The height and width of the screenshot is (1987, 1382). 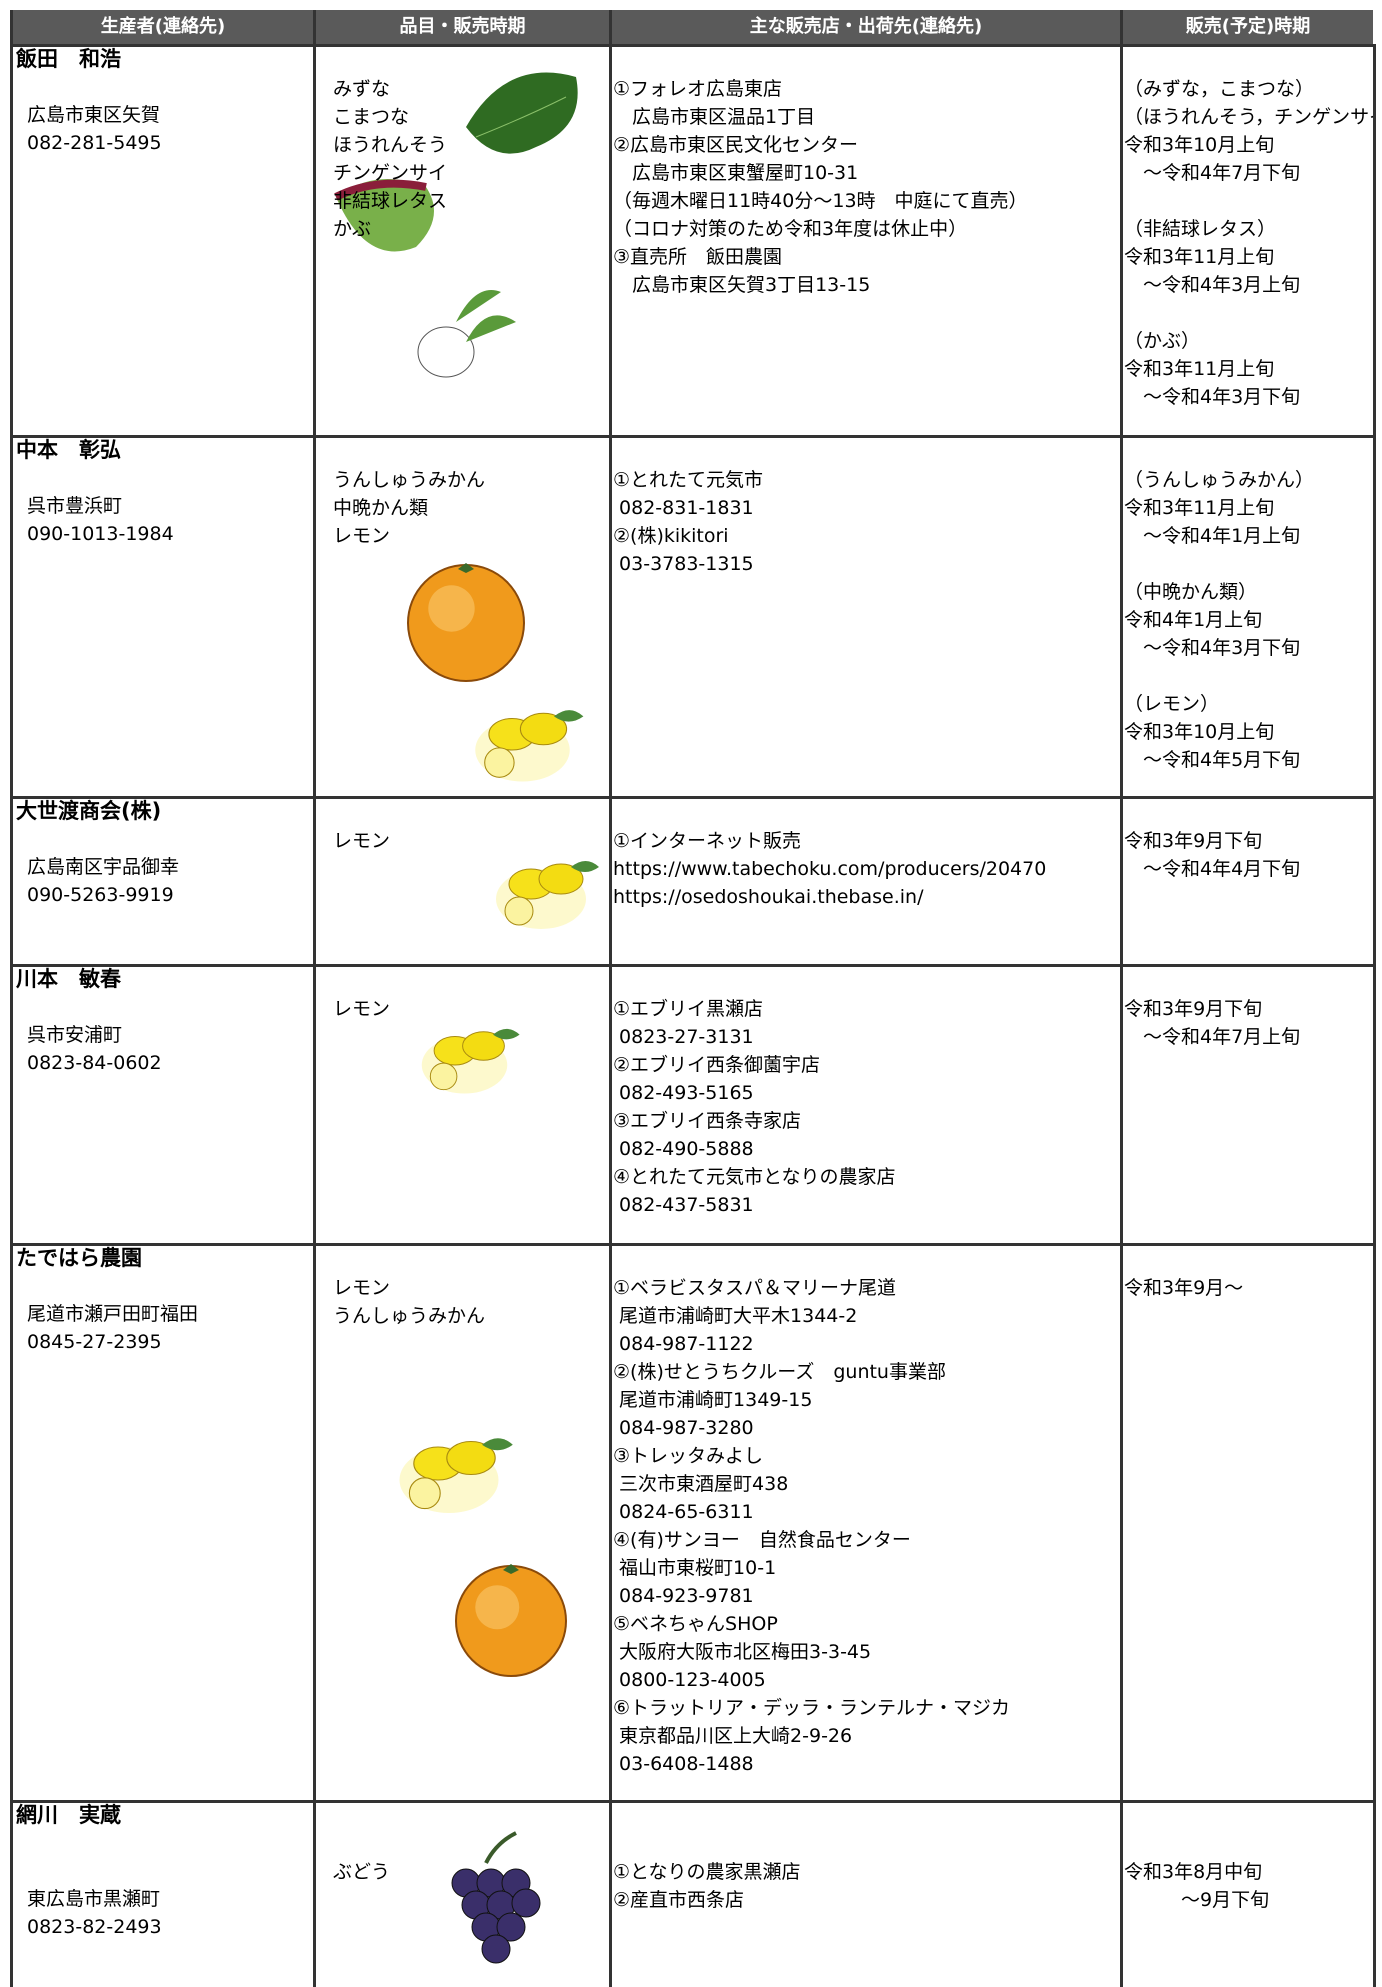 I want to click on shop-line: 0824-65-6311, so click(x=683, y=1512).